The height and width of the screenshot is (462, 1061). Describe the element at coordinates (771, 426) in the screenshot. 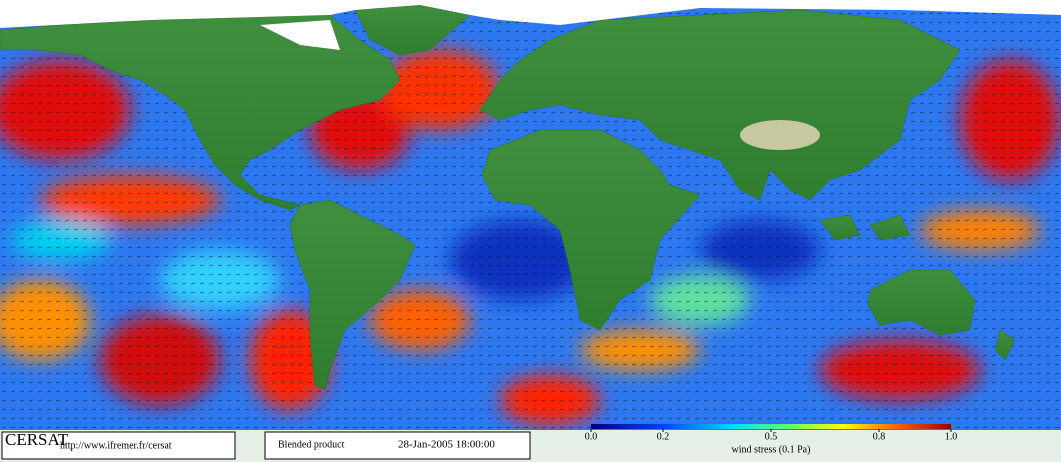

I see `colorbar` at that location.